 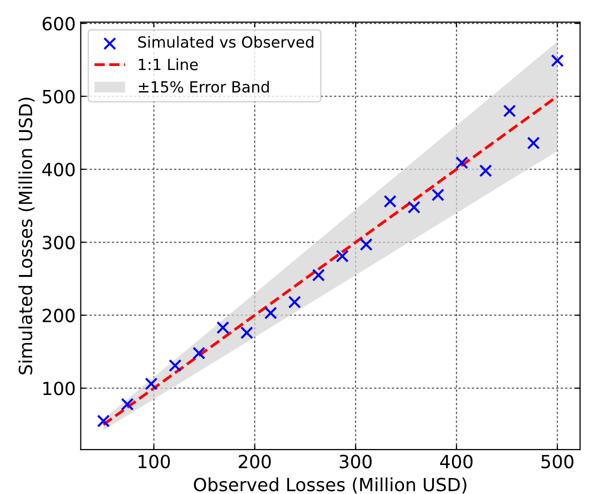 What do you see at coordinates (558, 461) in the screenshot?
I see `x-tick-label: 500` at bounding box center [558, 461].